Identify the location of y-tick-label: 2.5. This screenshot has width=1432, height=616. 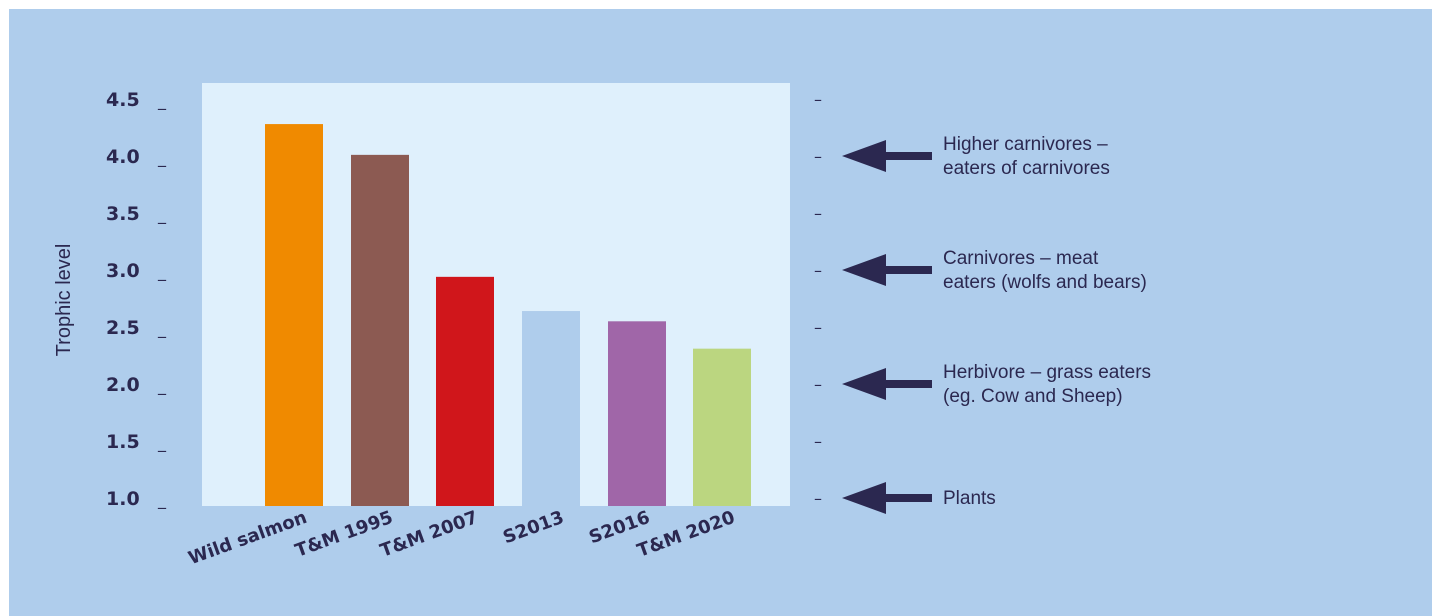
(123, 328).